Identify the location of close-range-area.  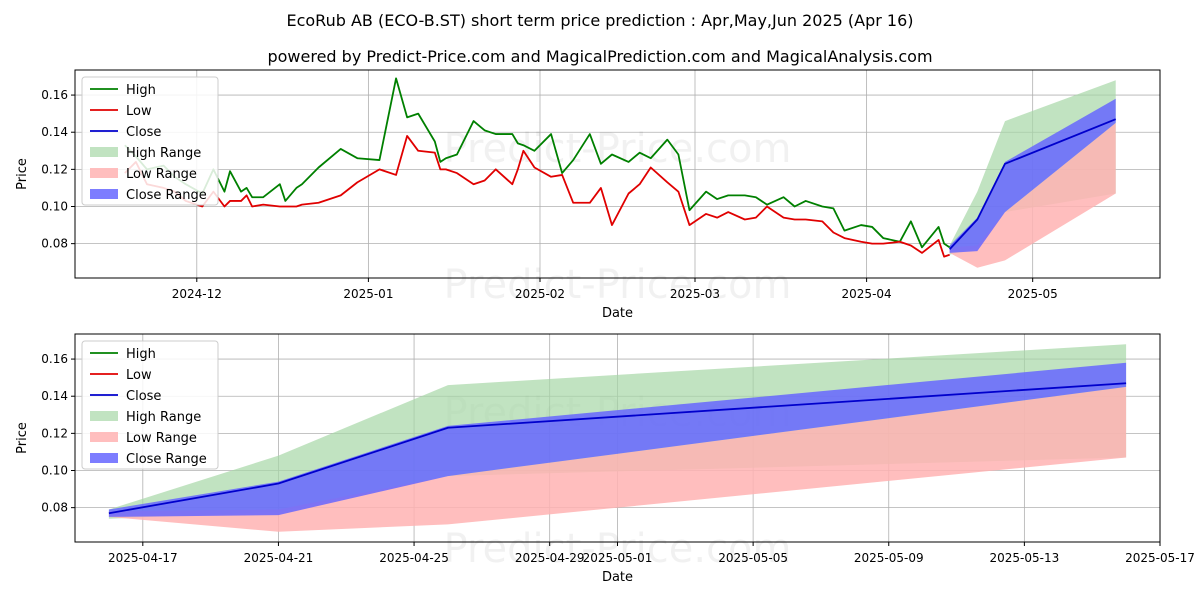
(1032, 175).